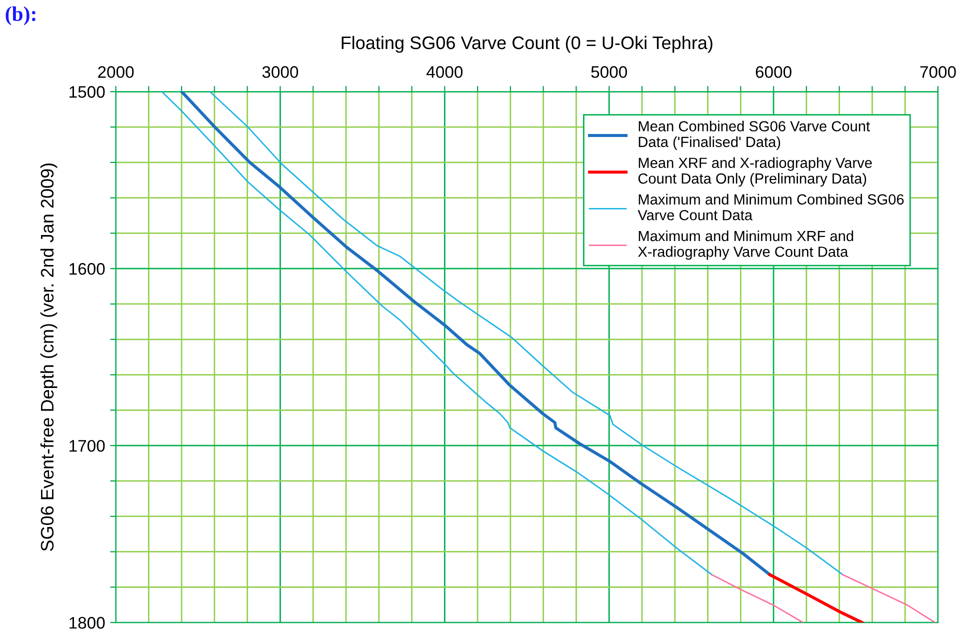  I want to click on y-tick-label: 1700, so click(87, 446).